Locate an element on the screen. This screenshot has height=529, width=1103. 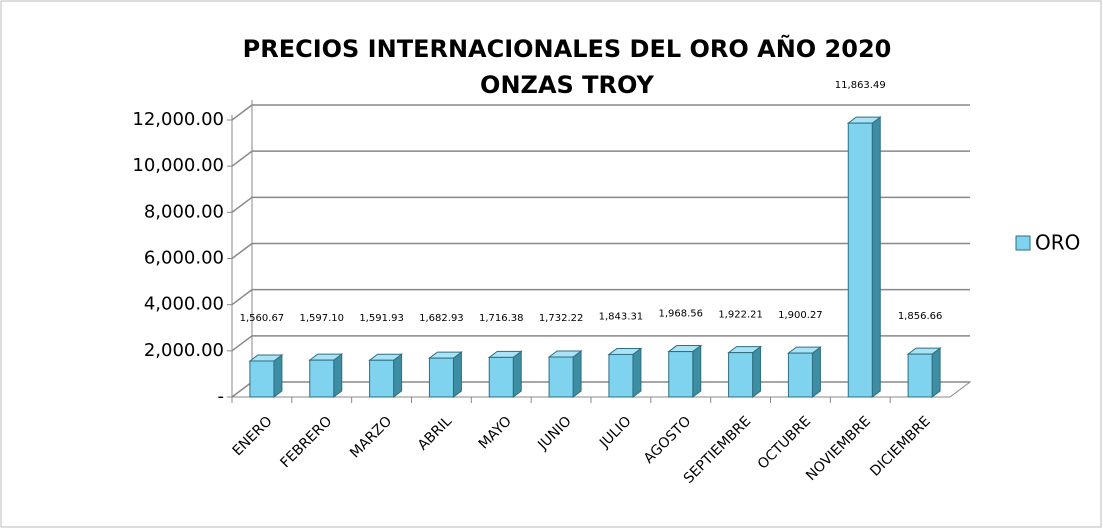
y-tick-label: 4,000.00 is located at coordinates (184, 304).